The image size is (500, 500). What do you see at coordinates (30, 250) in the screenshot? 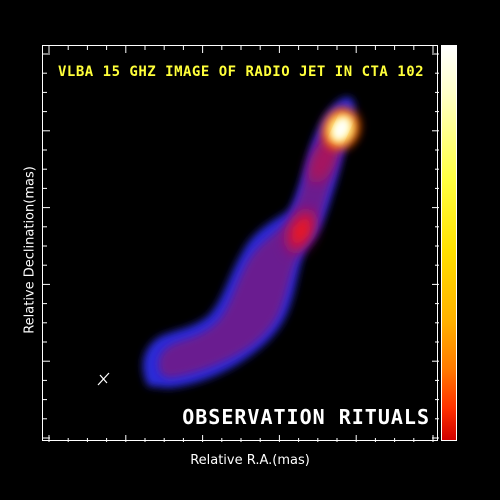
I see `y-axis-label: Relative Declination(mas)` at bounding box center [30, 250].